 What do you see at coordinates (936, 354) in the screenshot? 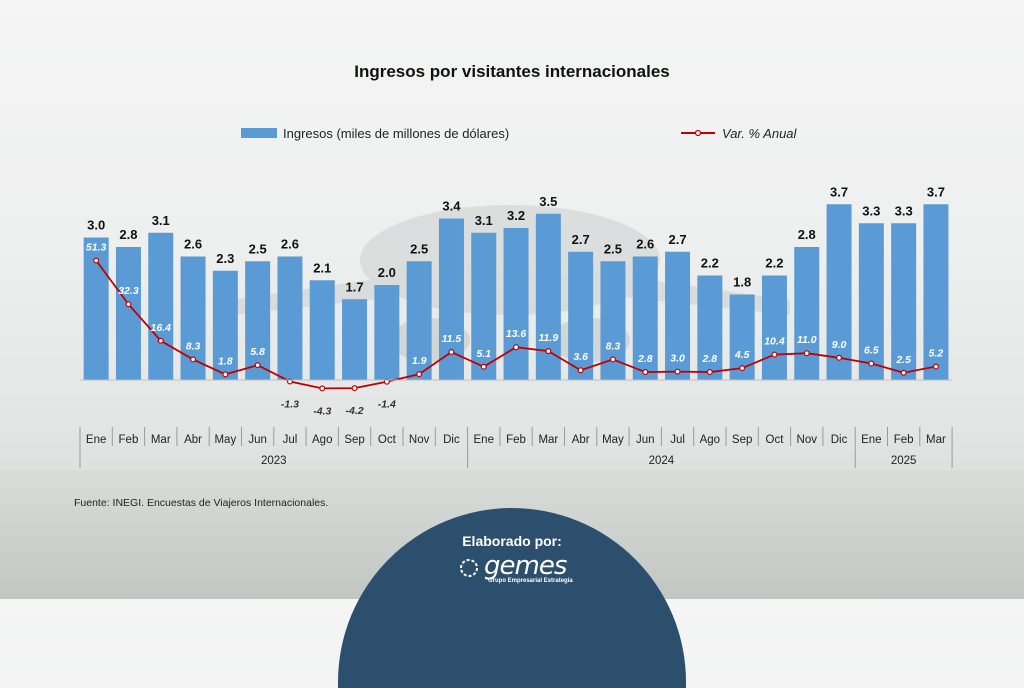
I see `line-value-label: 5.2` at bounding box center [936, 354].